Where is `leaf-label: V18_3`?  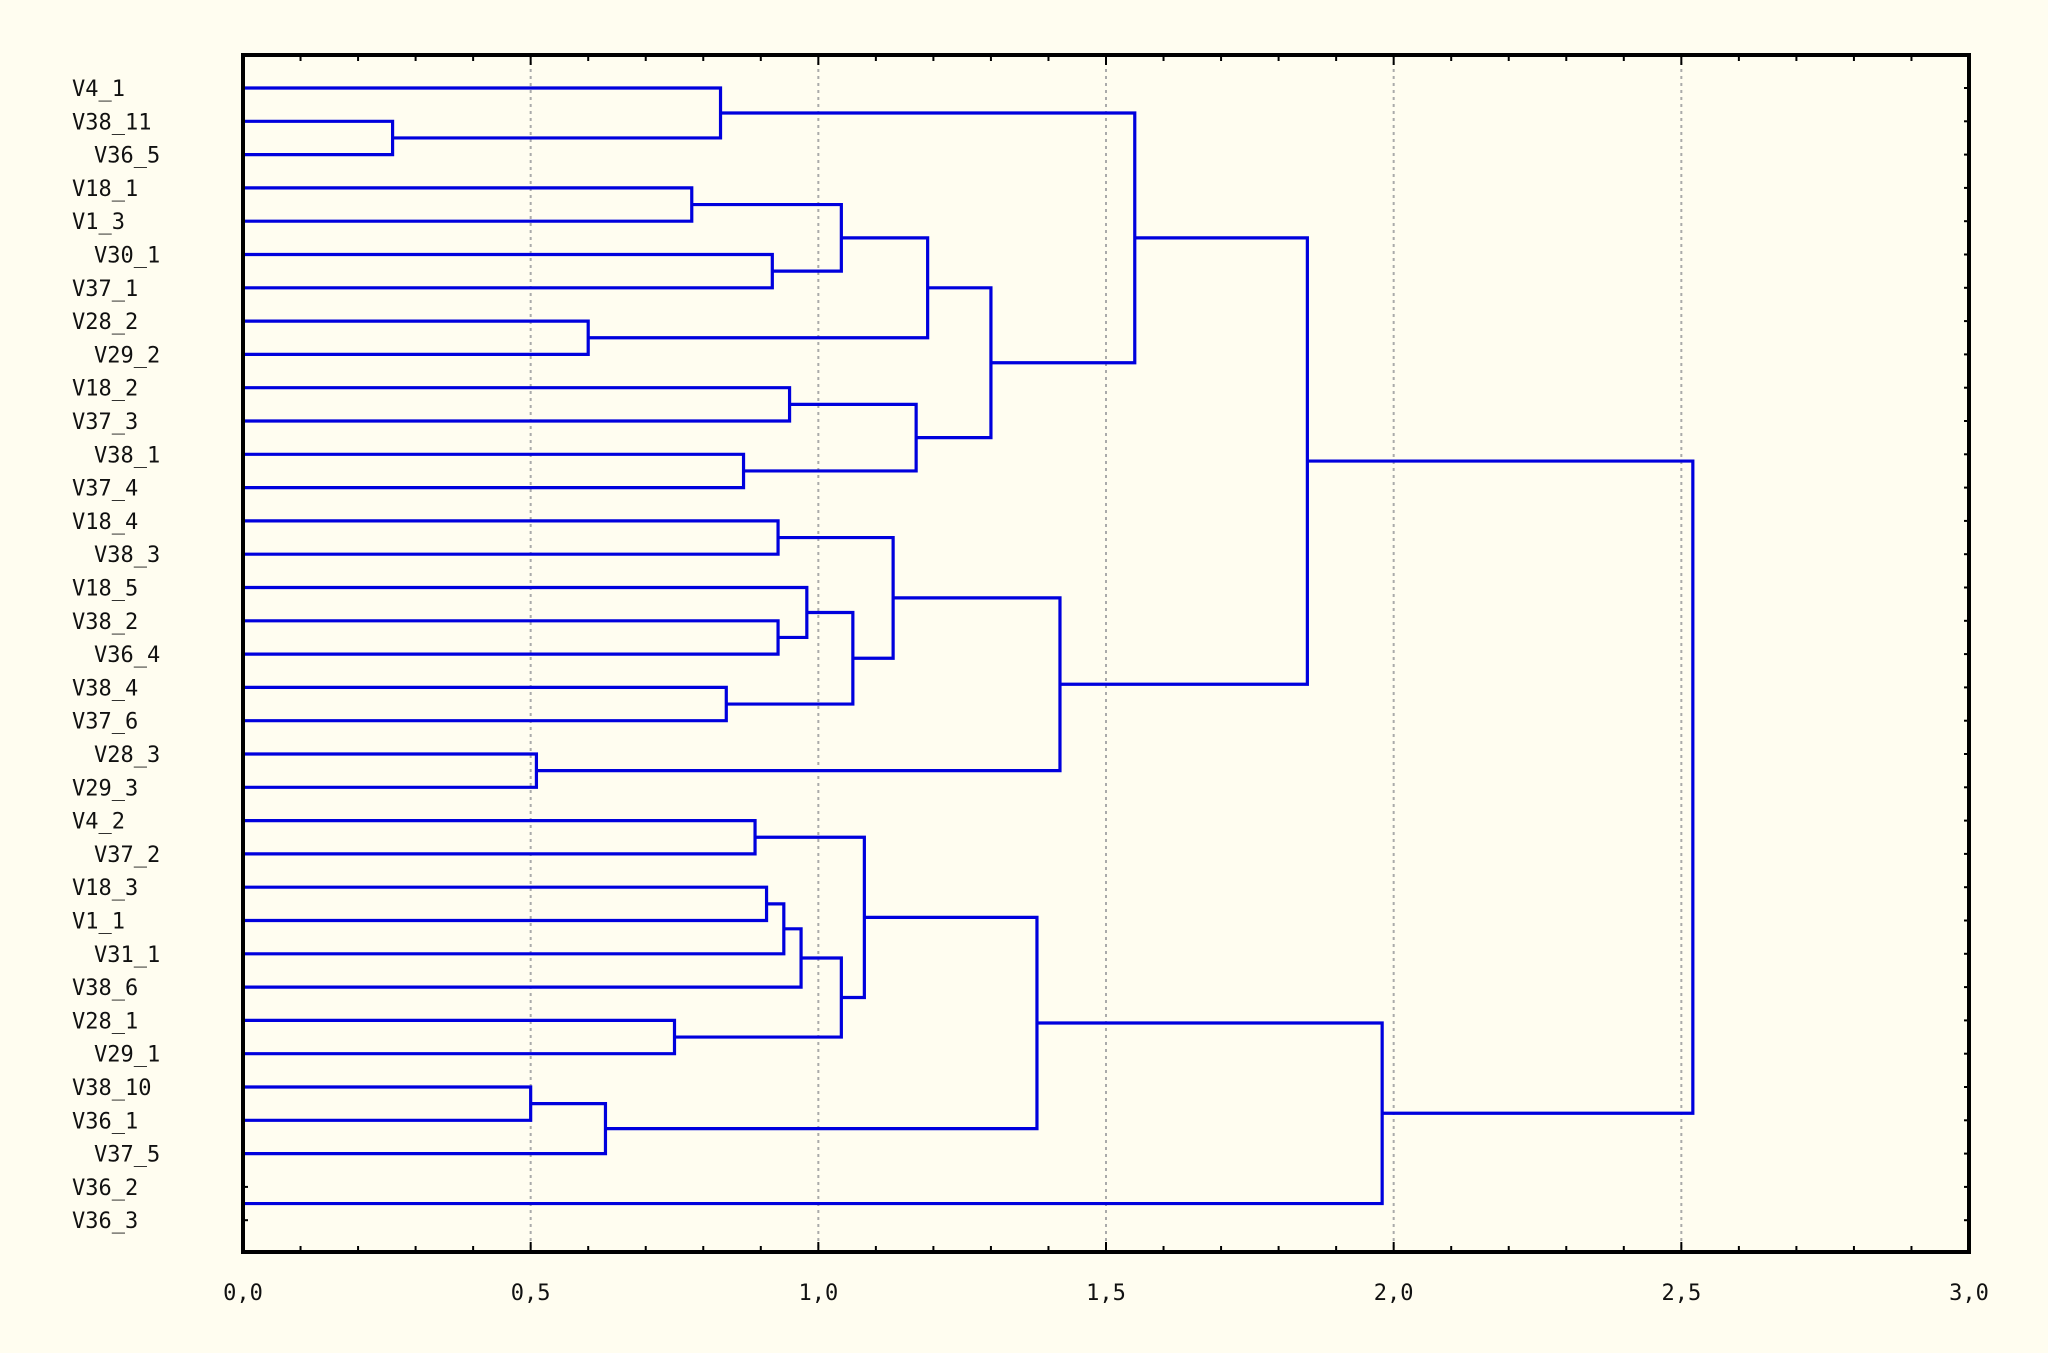
leaf-label: V18_3 is located at coordinates (105, 888).